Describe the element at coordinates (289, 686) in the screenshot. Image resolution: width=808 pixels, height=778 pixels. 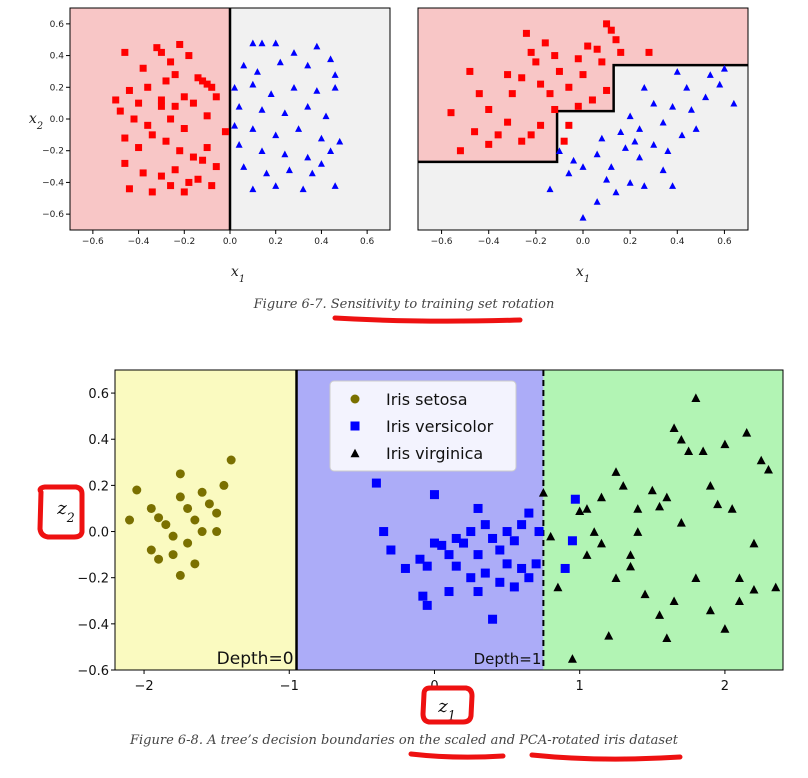
I see `fig68-xtick-label: −1` at that location.